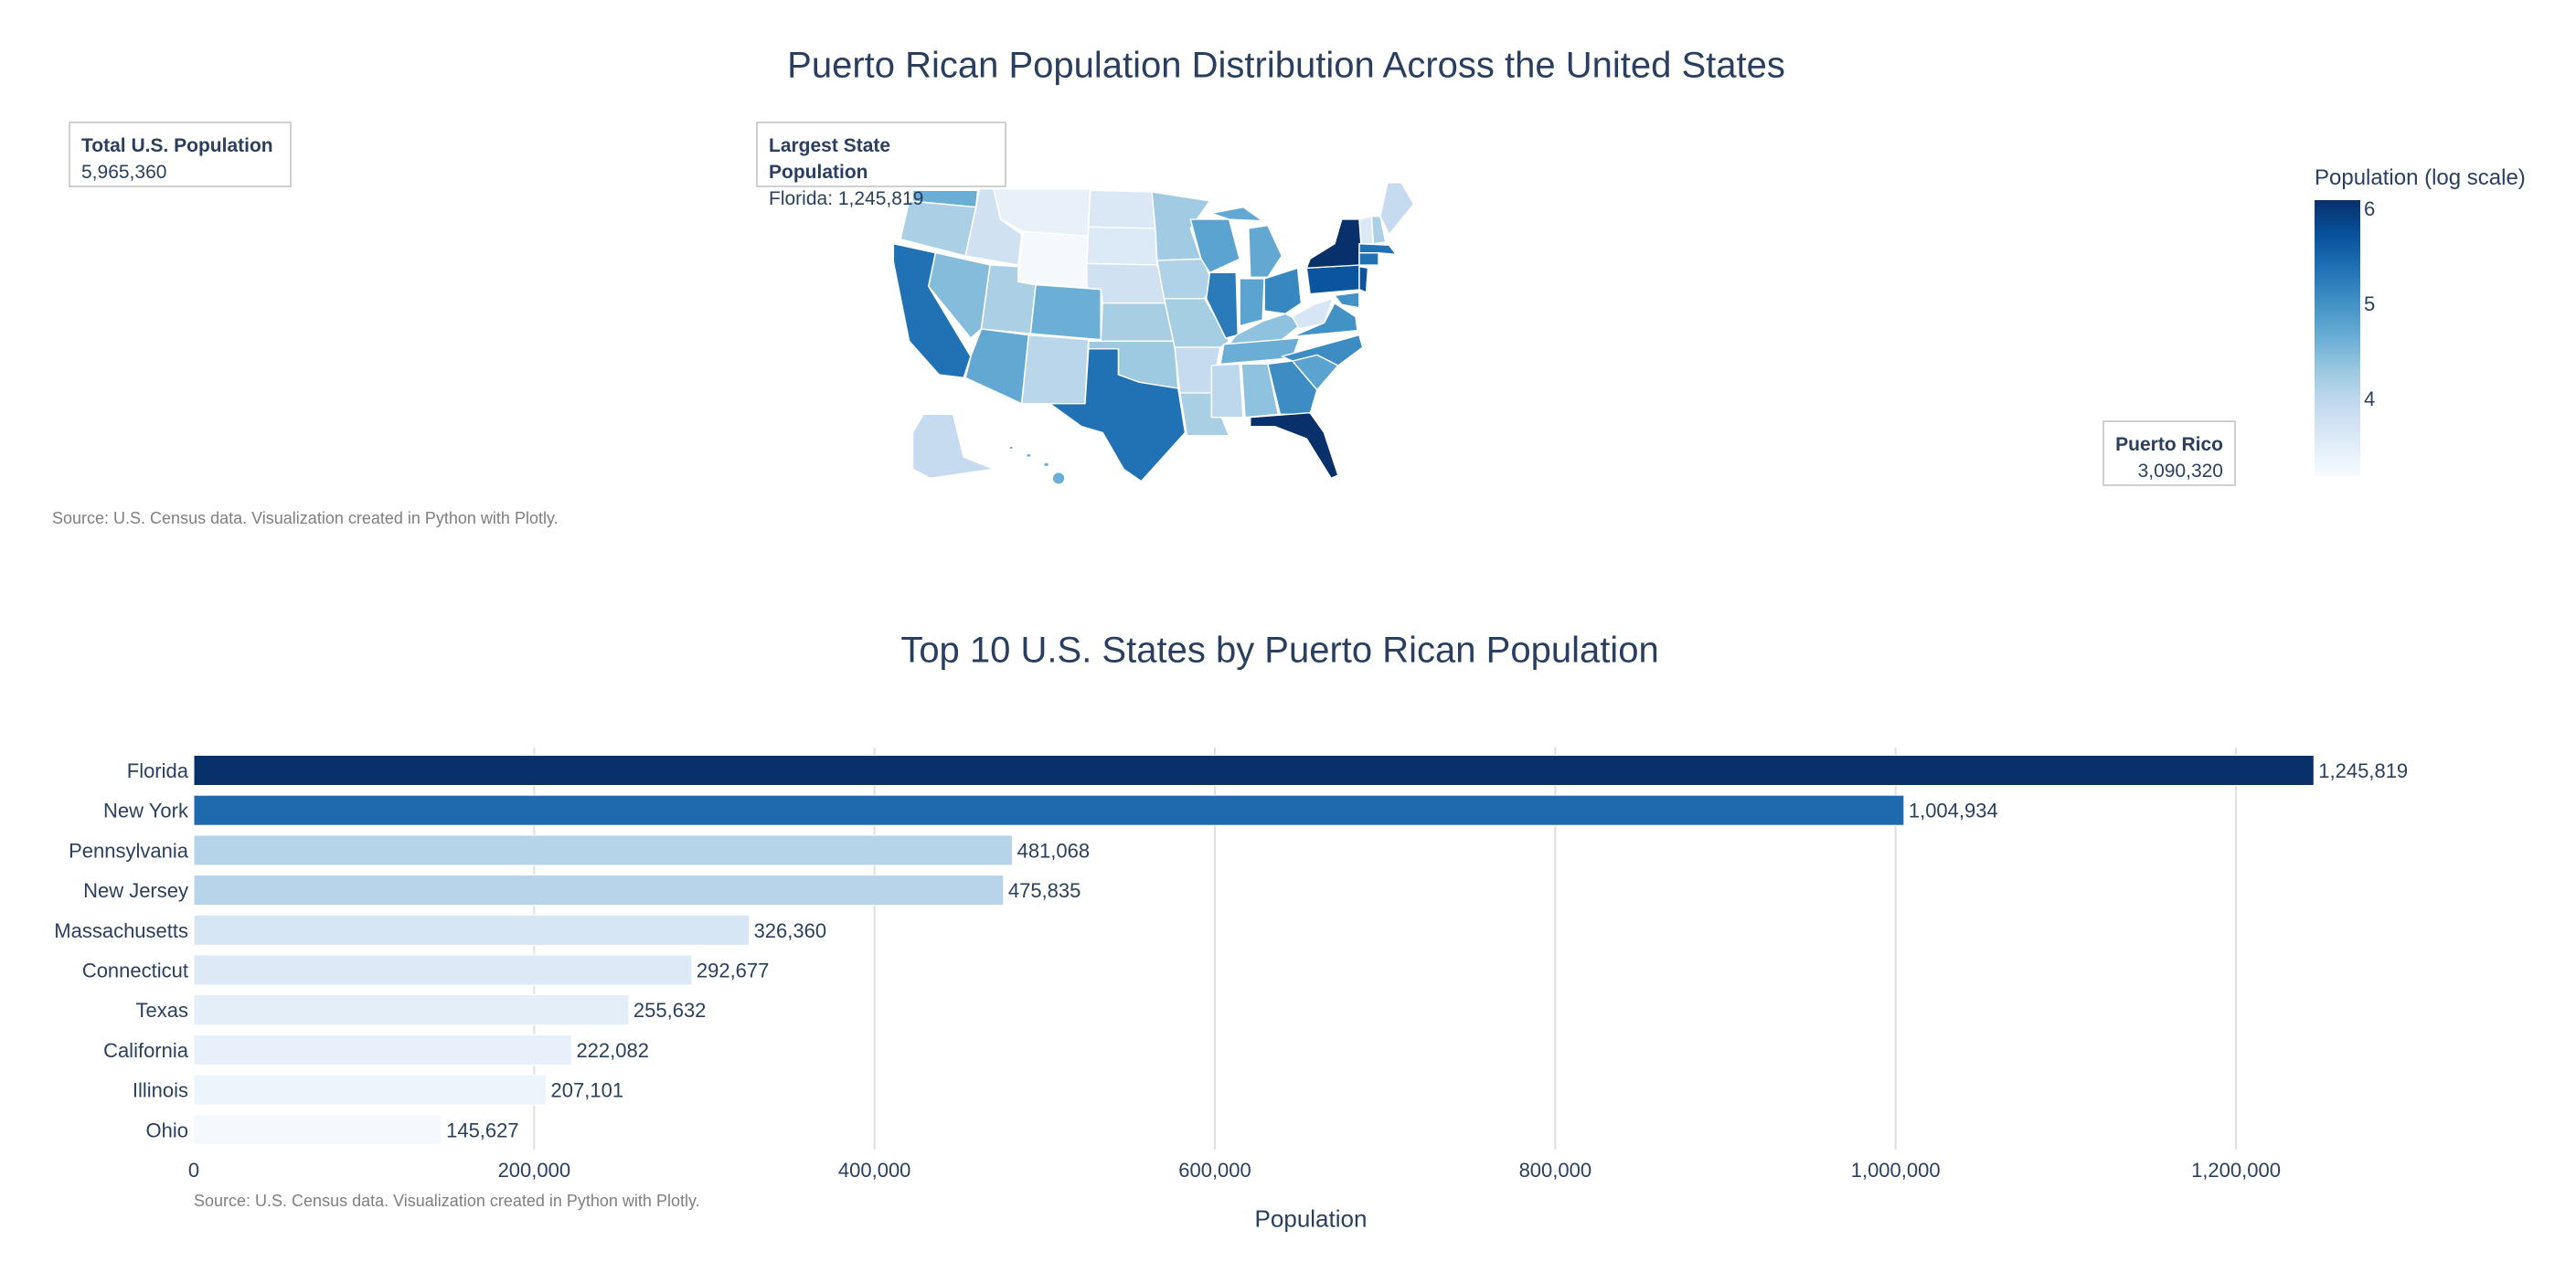 The image size is (2576, 1273). Describe the element at coordinates (790, 930) in the screenshot. I see `bar-value-label: 326,360` at that location.